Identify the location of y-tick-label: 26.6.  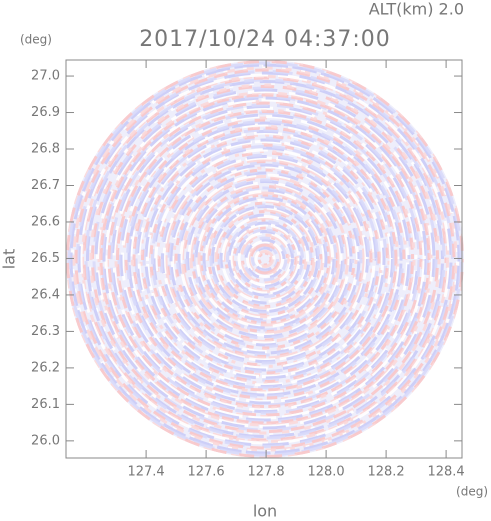
(45, 221).